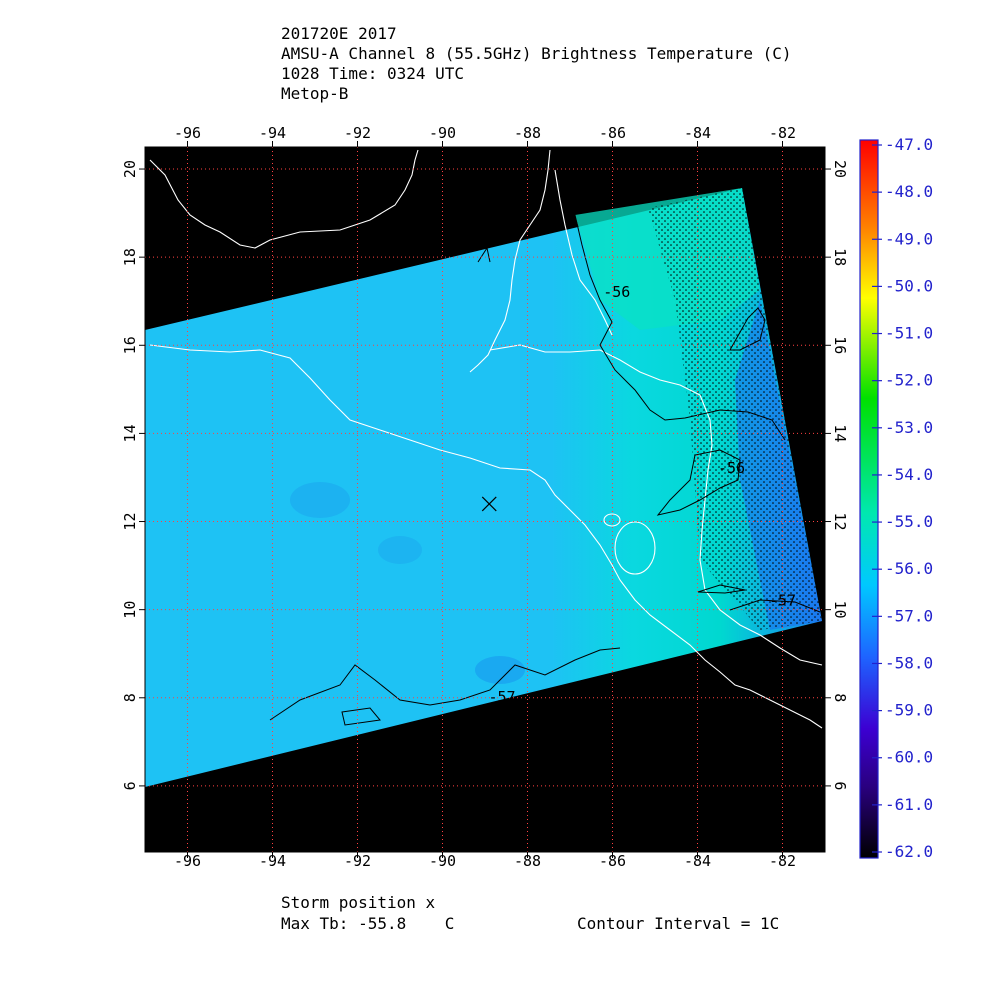 This screenshot has width=1000, height=1000. I want to click on x-tick-label-top: -84, so click(697, 133).